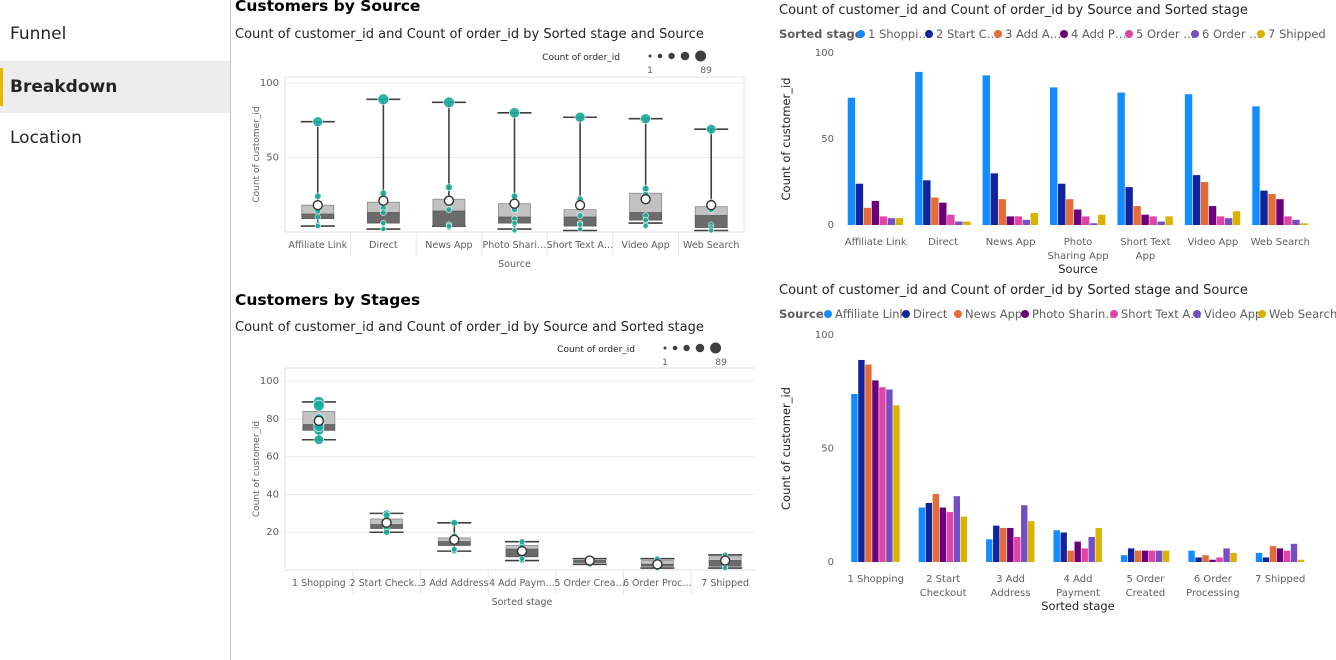  What do you see at coordinates (38, 34) in the screenshot?
I see `nav-item-funnel: Funnel` at bounding box center [38, 34].